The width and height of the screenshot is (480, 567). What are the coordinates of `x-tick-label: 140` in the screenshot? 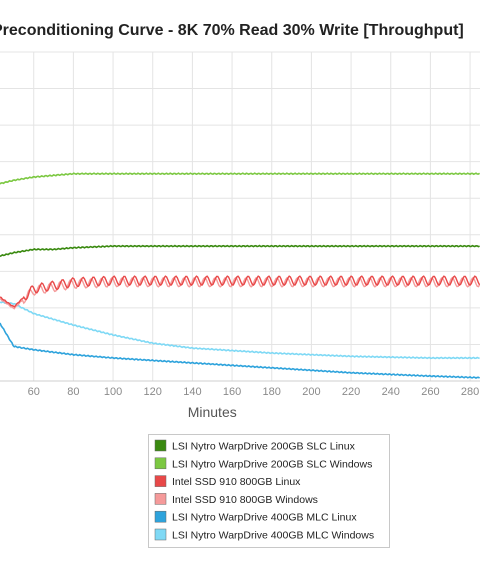 It's located at (192, 392).